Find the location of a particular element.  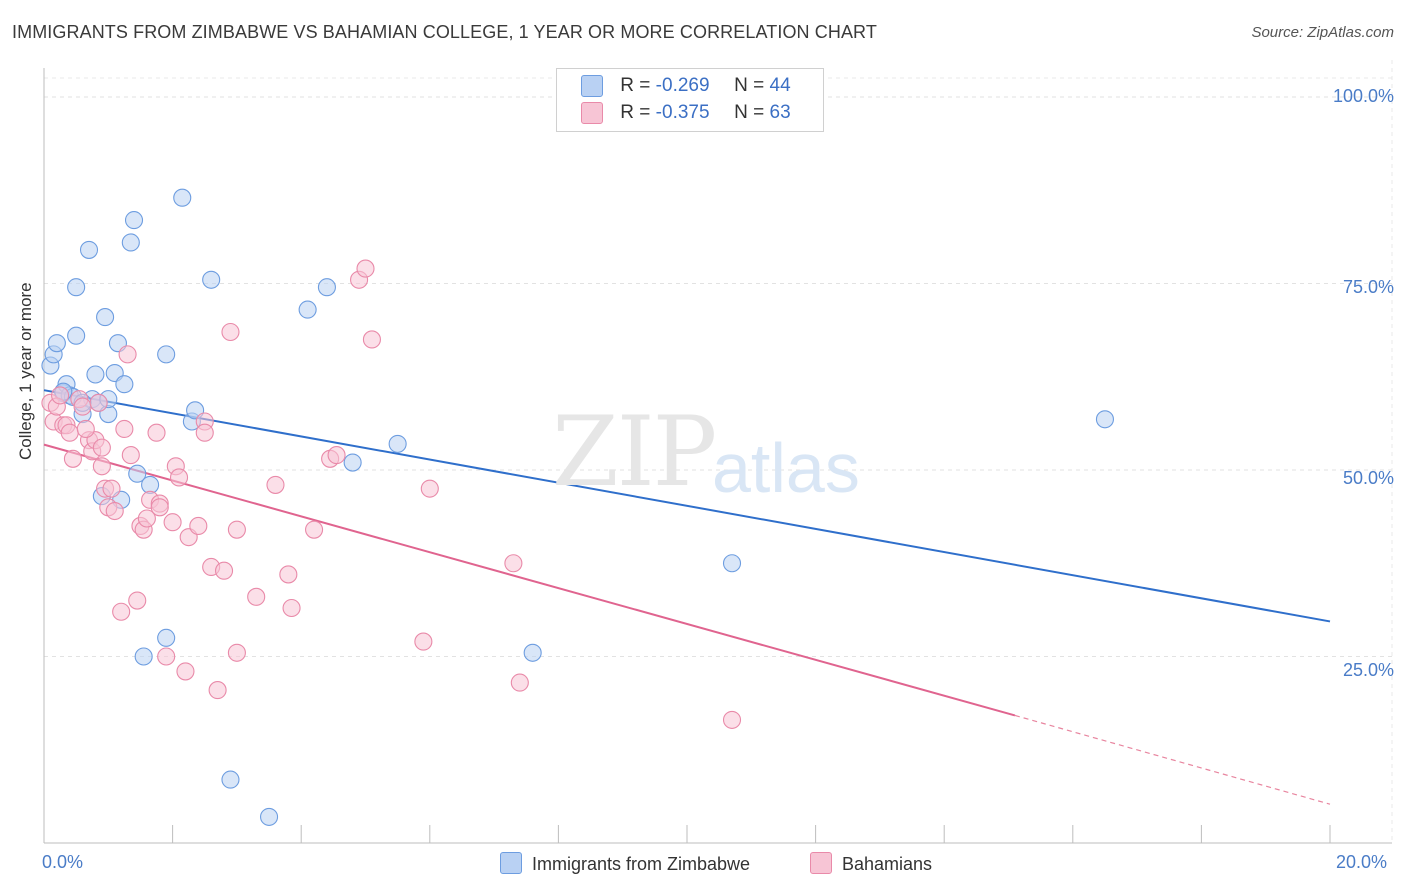

y-tick-label-75: 75.0% is located at coordinates (1368, 287).